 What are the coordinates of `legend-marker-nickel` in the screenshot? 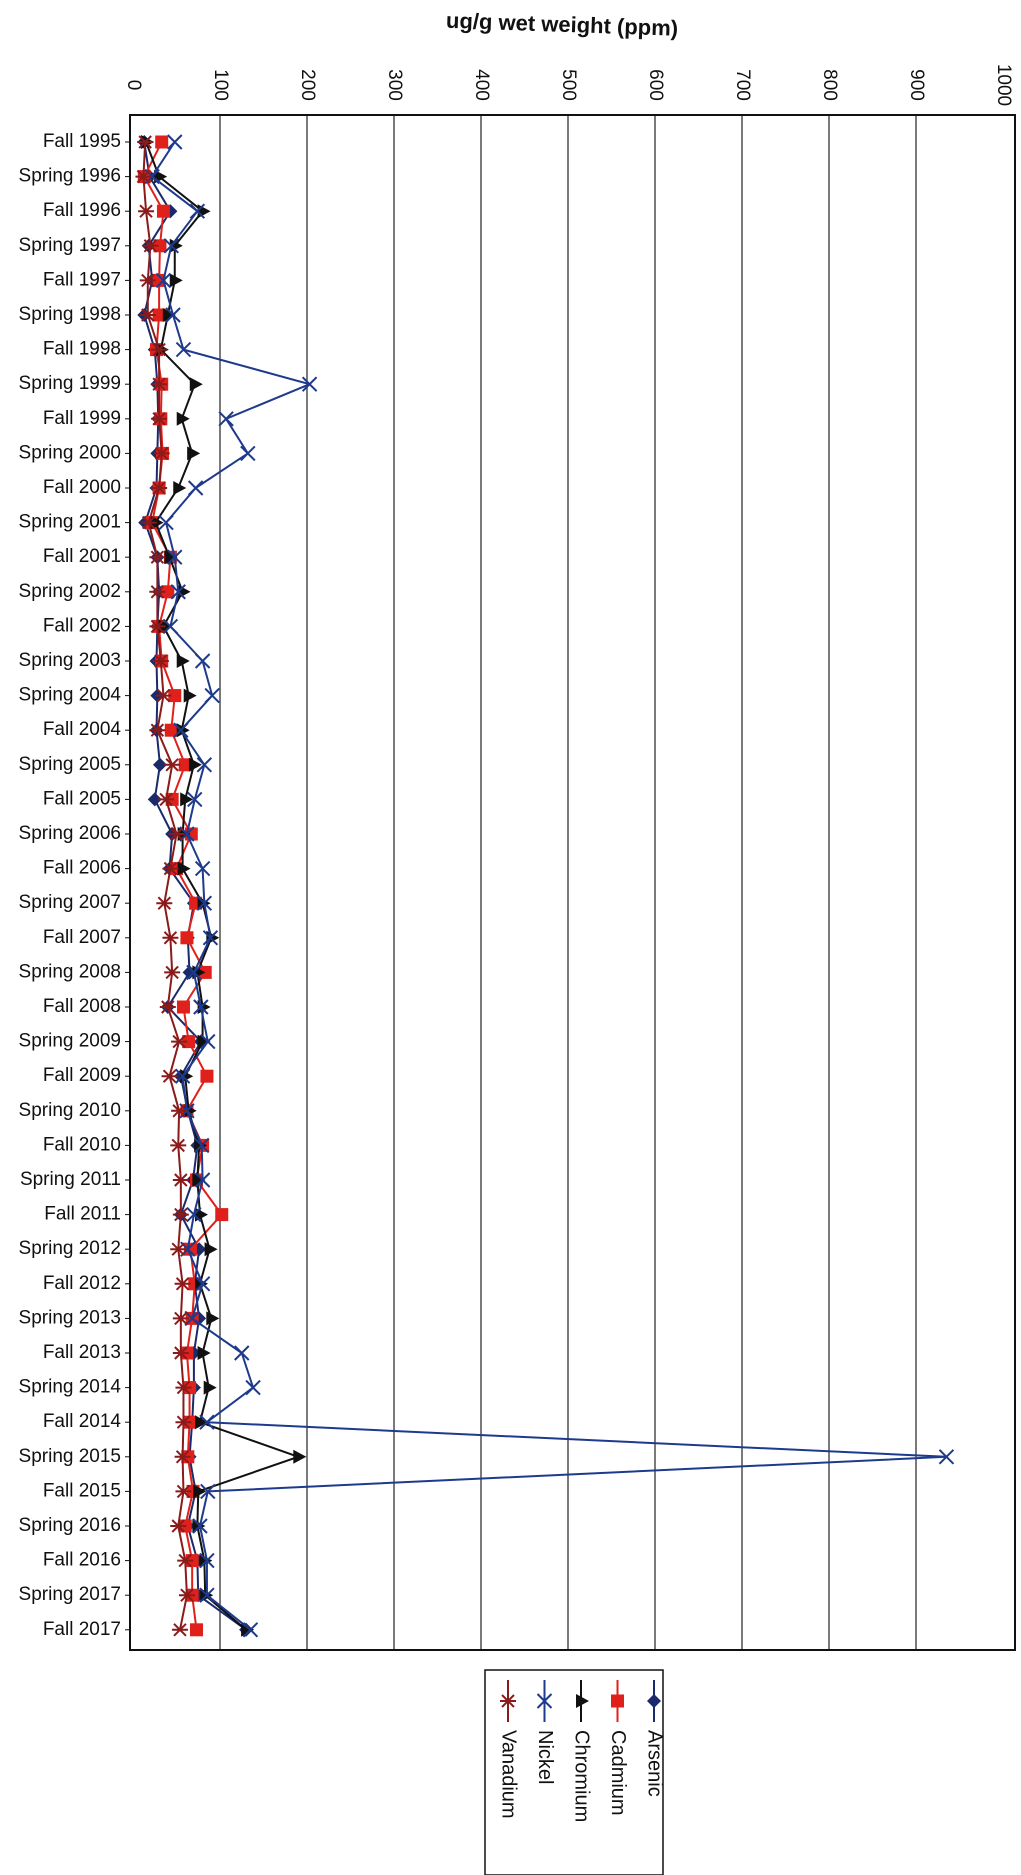 It's located at (544, 1701).